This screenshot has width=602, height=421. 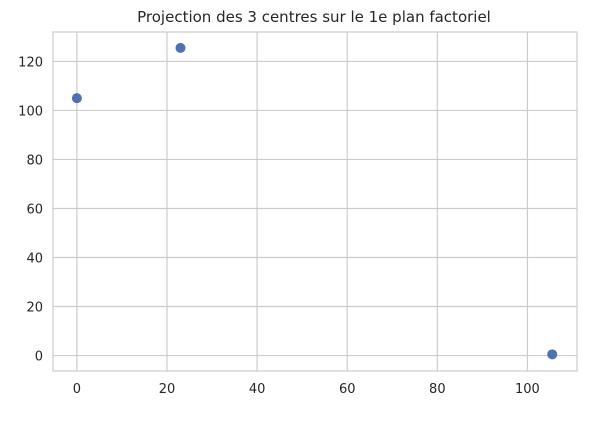 I want to click on y-tick-label: 40, so click(x=34, y=259).